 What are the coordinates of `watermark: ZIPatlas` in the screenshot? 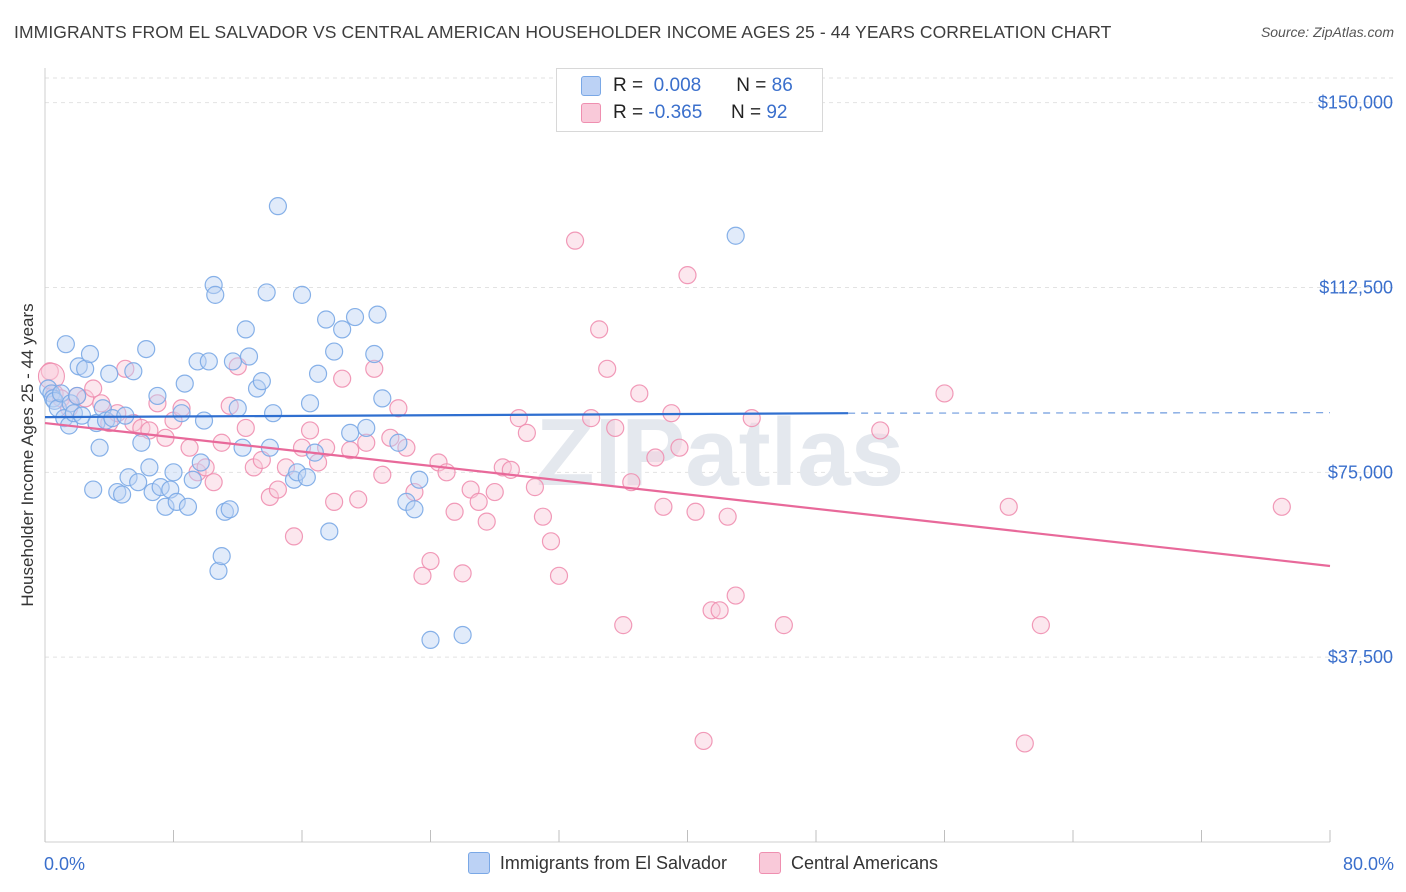 It's located at (720, 452).